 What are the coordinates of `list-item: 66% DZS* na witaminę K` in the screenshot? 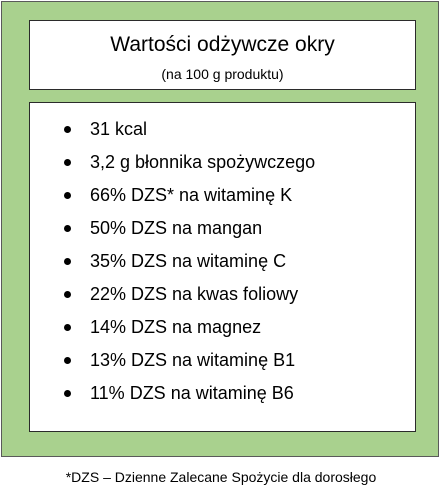 It's located at (222, 195).